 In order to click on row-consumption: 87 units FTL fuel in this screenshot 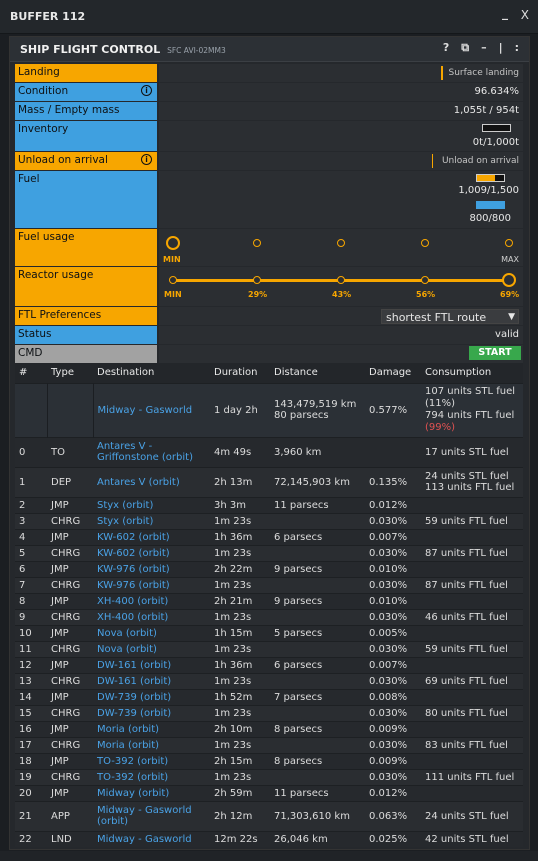, I will do `click(472, 584)`.